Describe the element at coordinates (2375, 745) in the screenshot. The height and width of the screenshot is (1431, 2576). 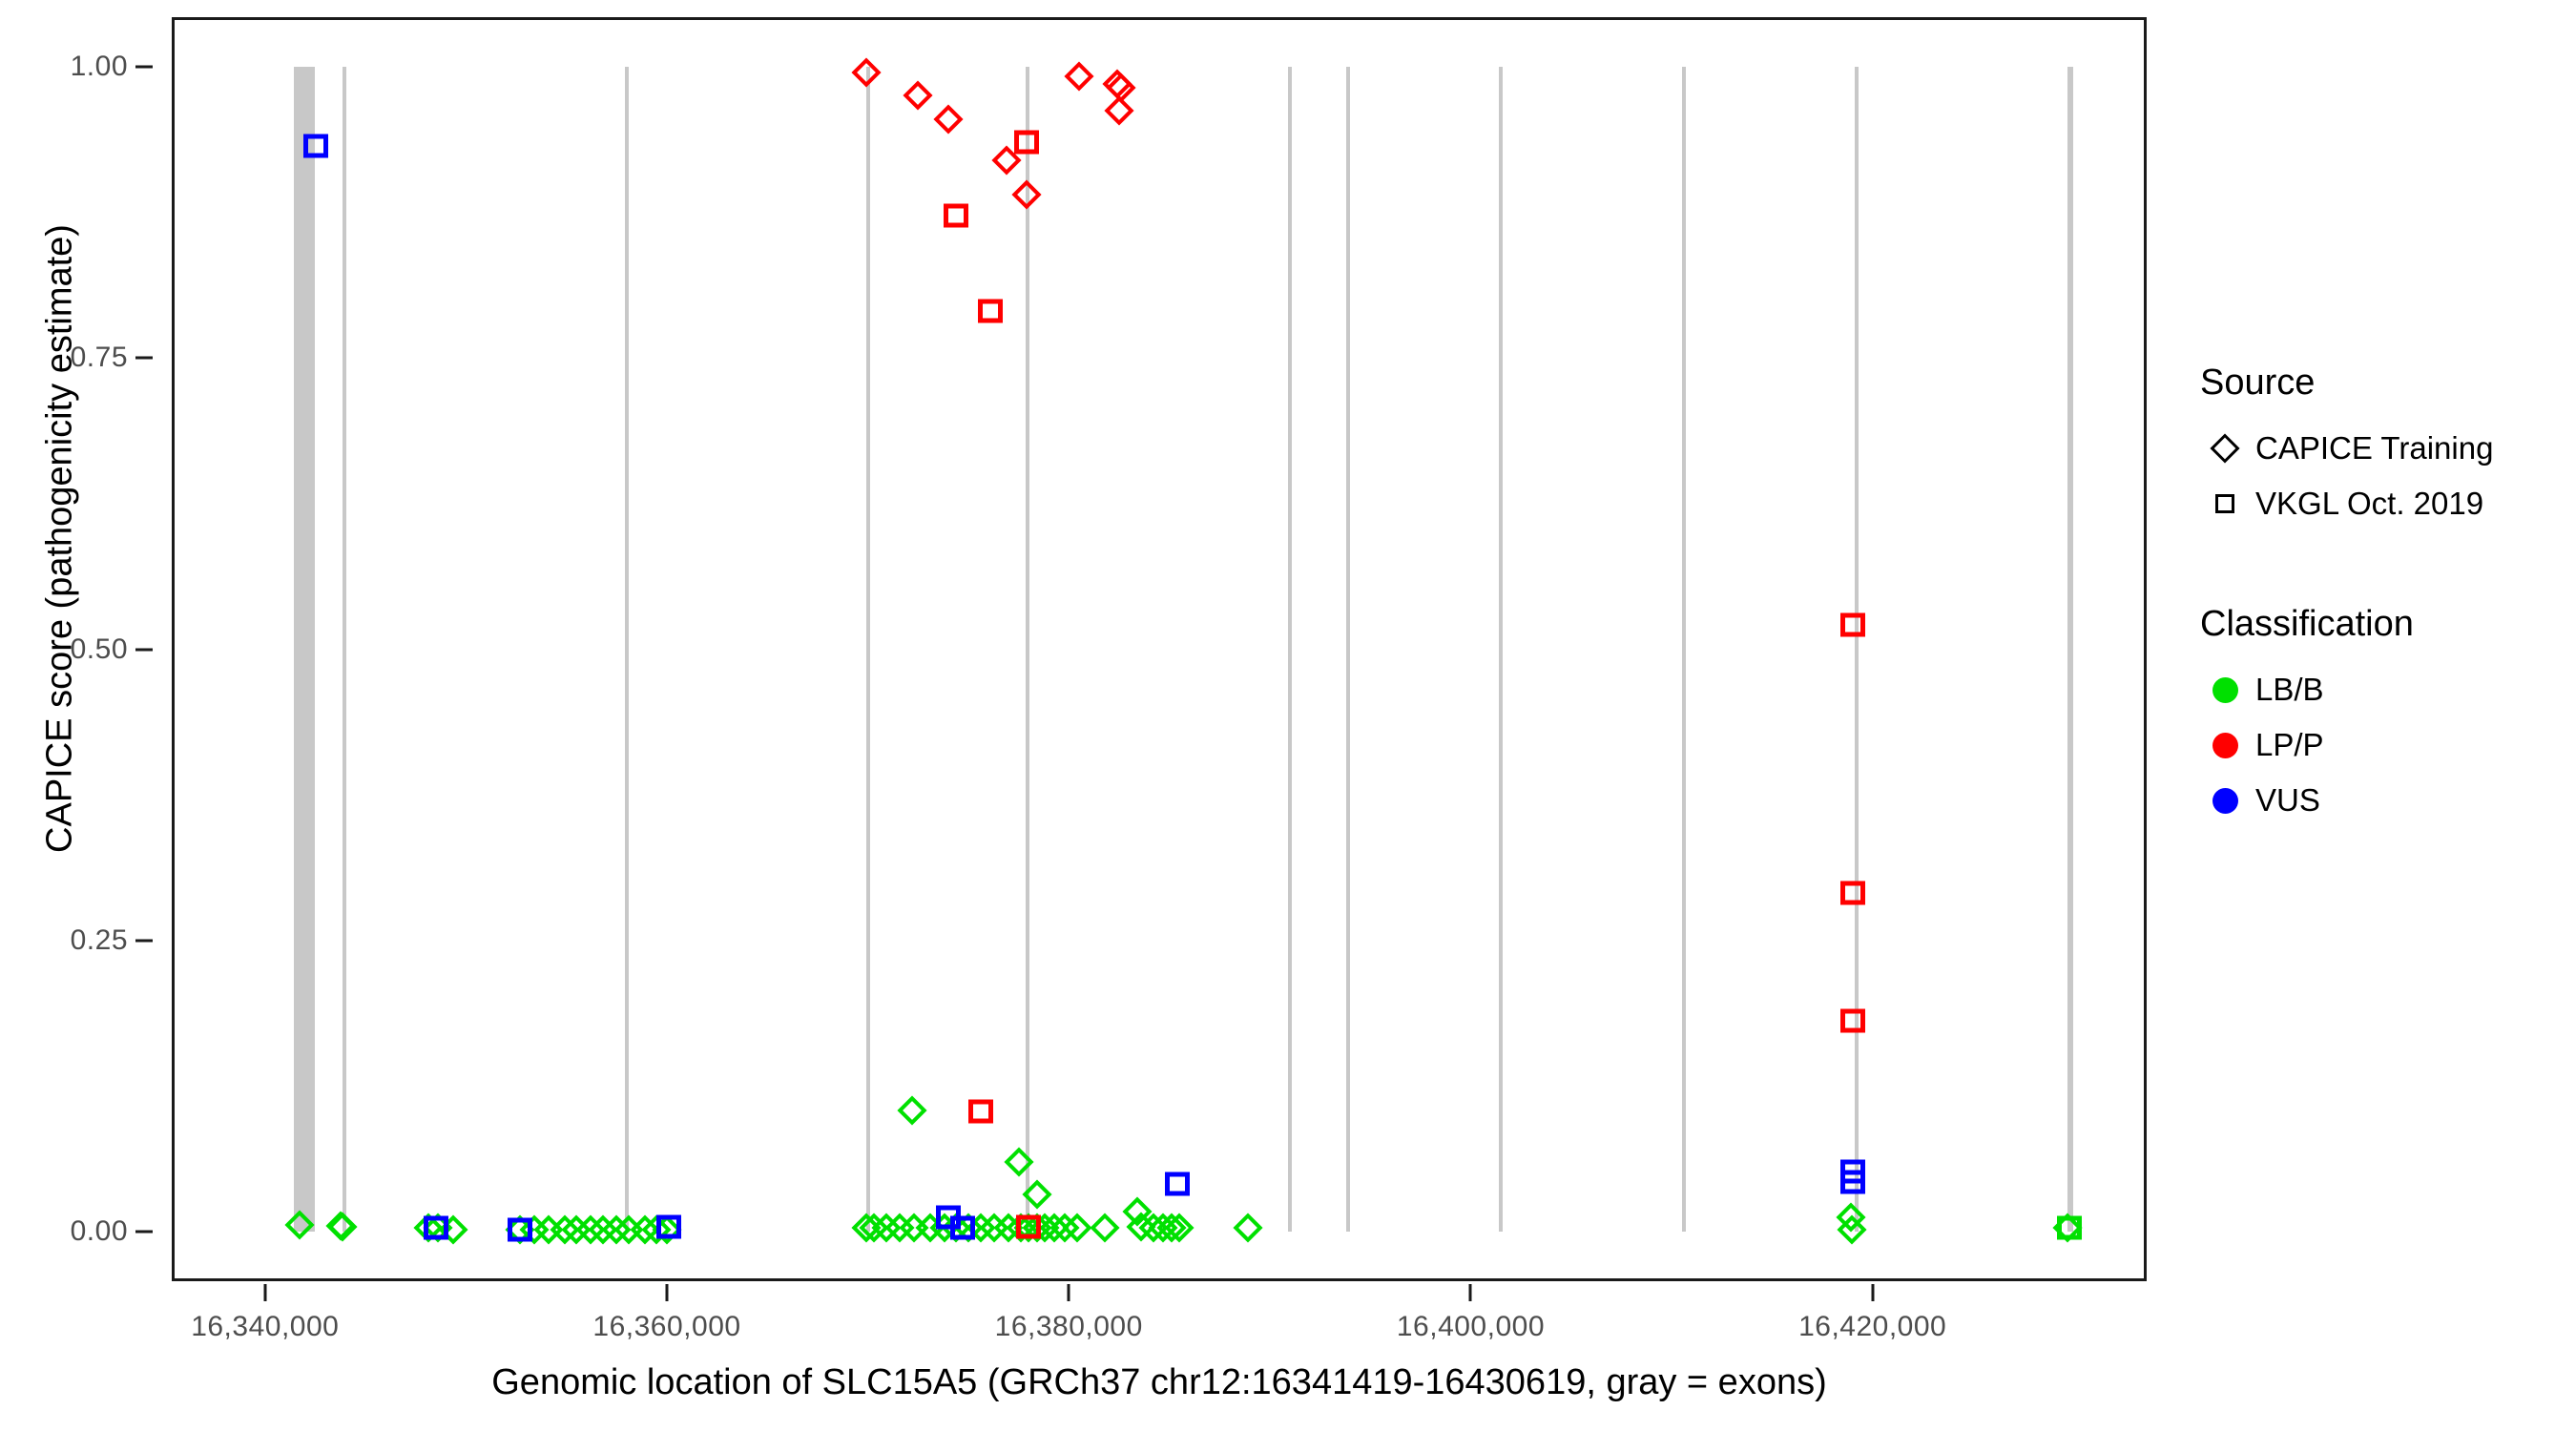
I see `legend-item-lpp: LP/P` at that location.